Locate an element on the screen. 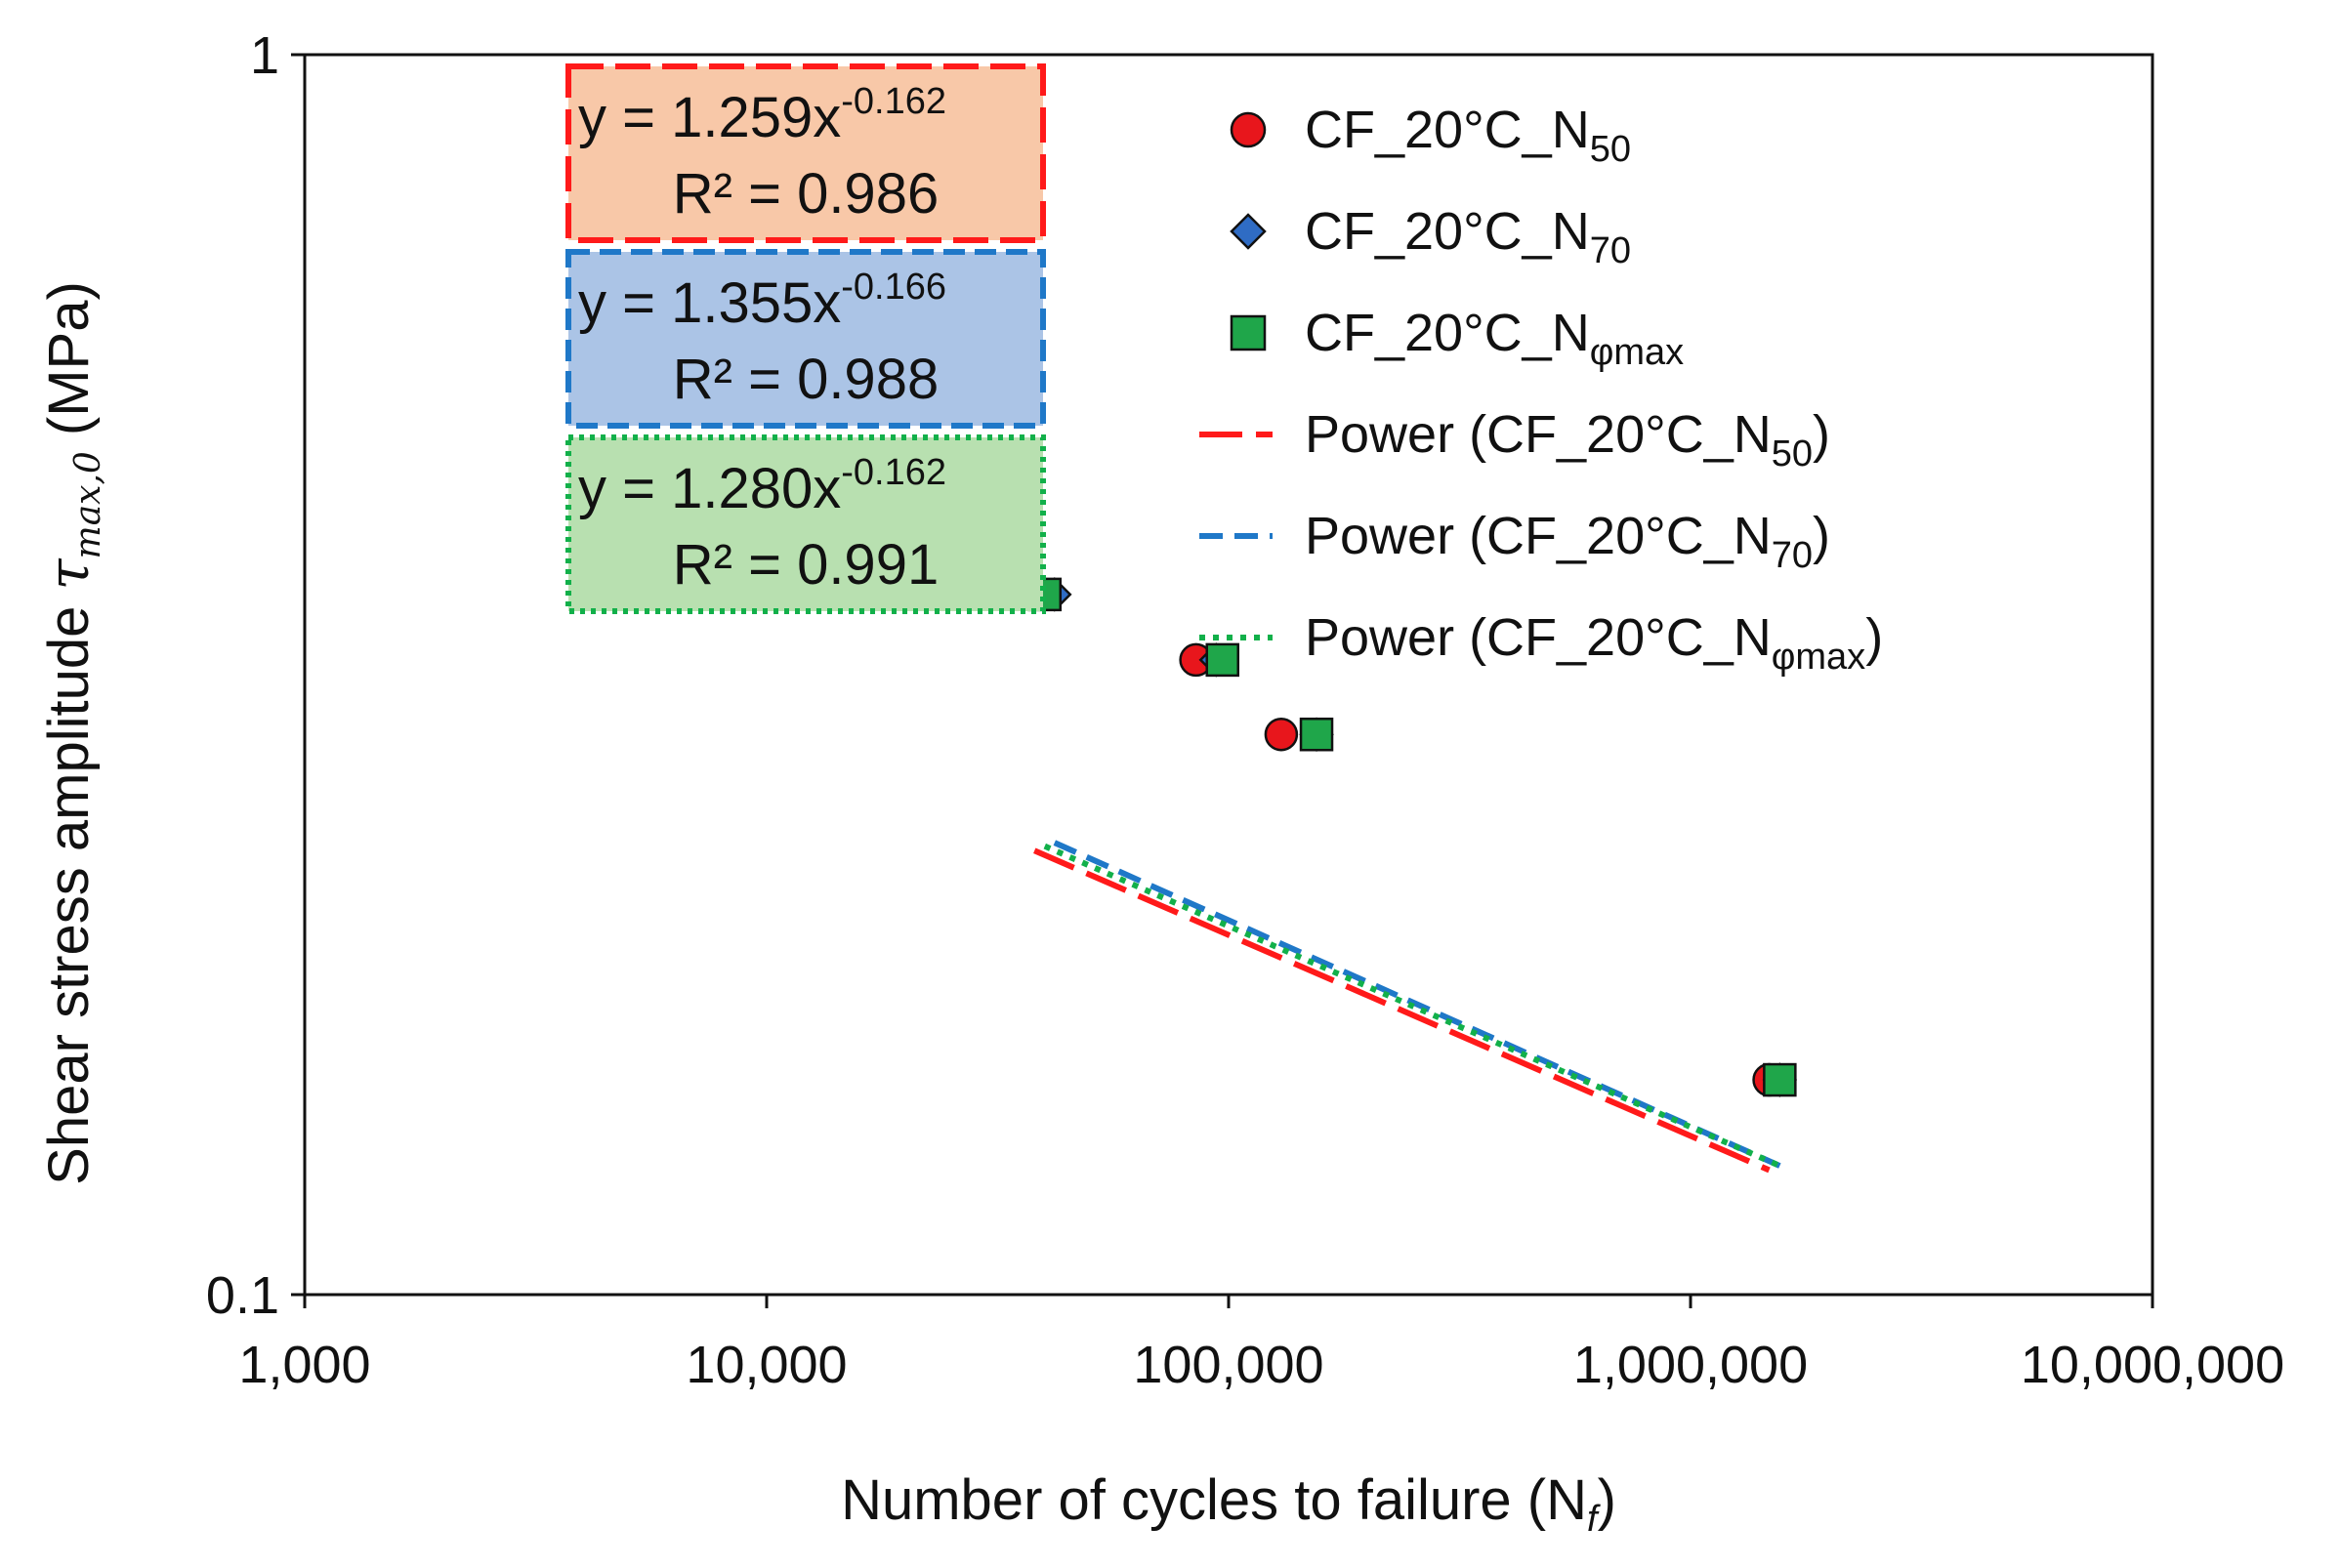  equation-base: y = 1.280x is located at coordinates (709, 488).